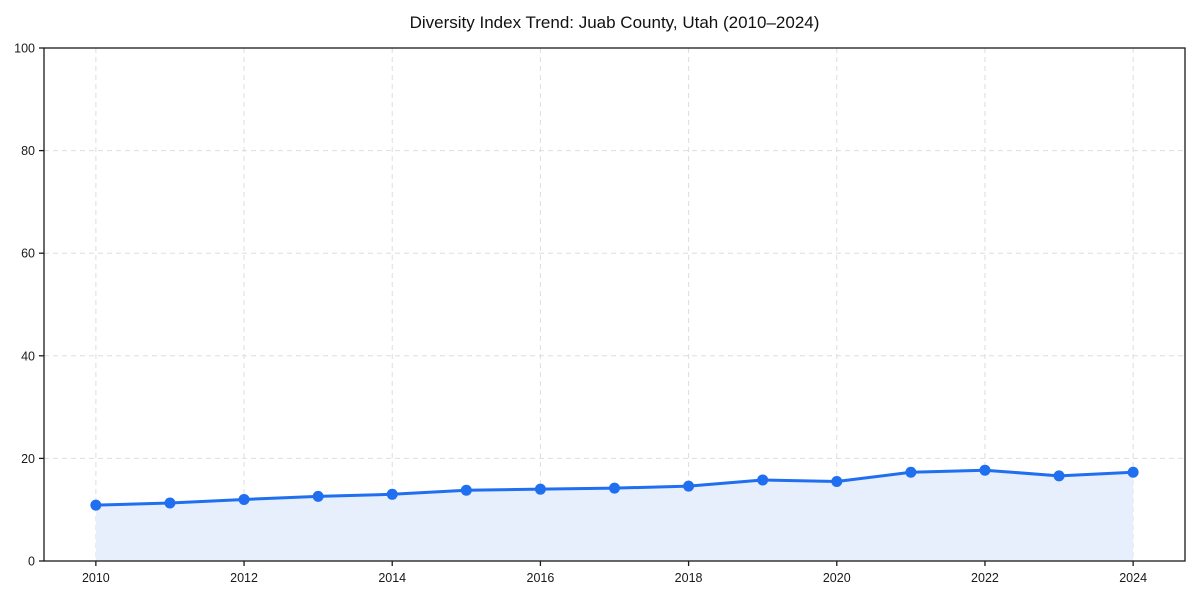  I want to click on tick-label-y-100: 100, so click(24, 49).